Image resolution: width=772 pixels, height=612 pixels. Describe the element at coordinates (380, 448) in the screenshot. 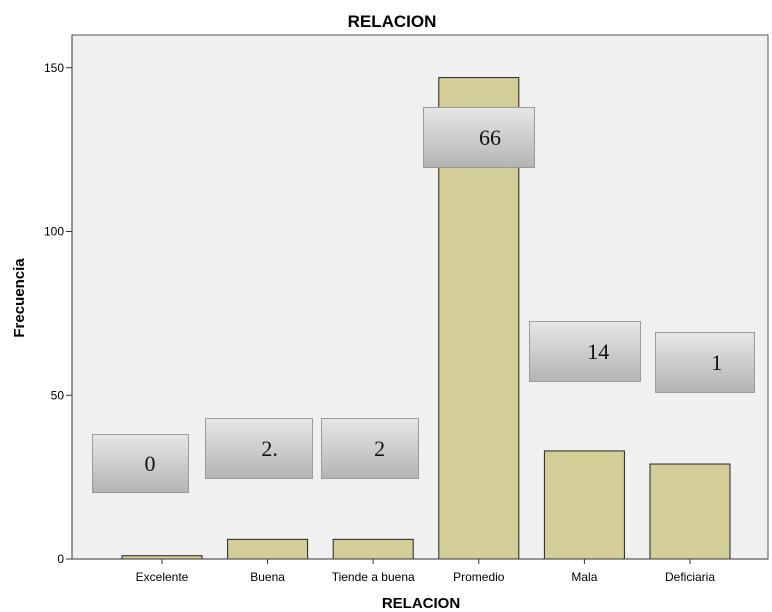

I see `data-label-text: 2` at that location.